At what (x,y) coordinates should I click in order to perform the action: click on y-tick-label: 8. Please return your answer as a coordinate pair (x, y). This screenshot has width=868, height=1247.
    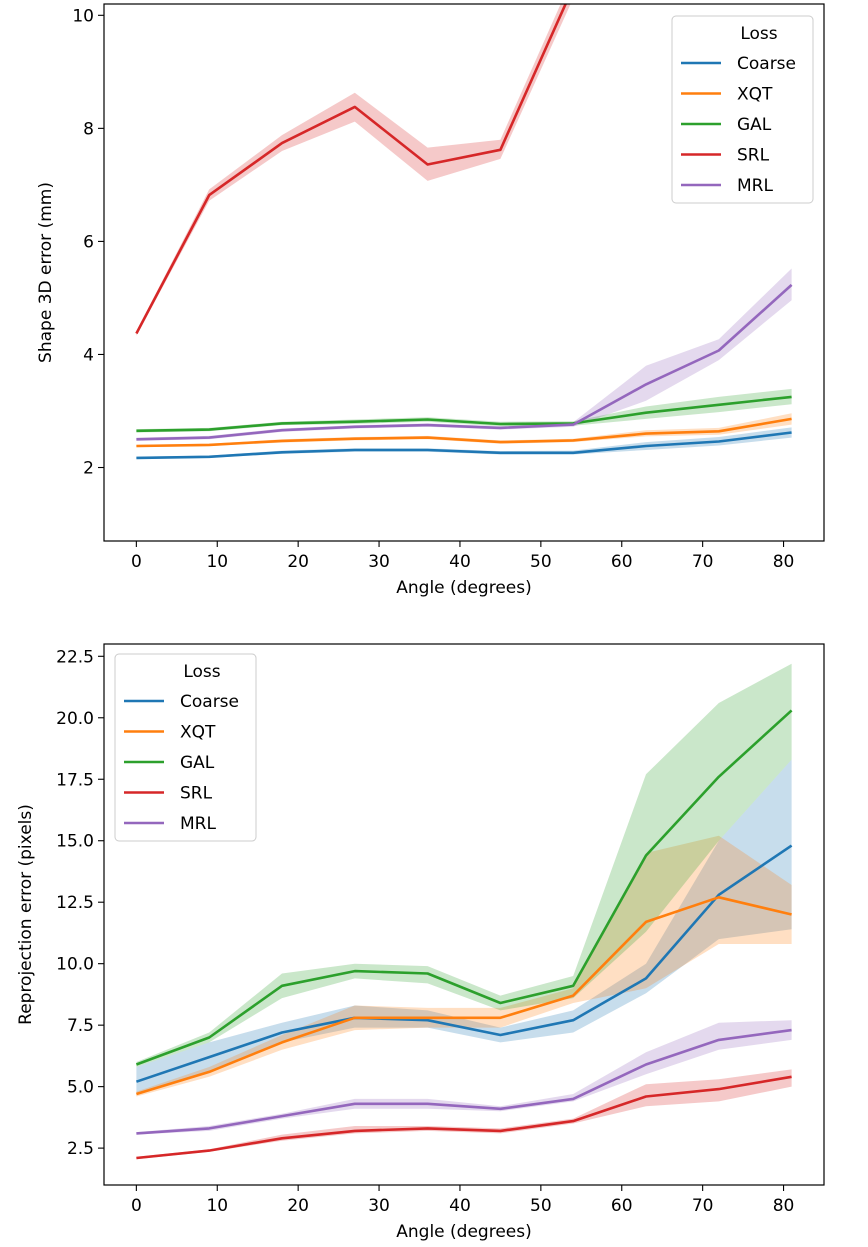
    Looking at the image, I should click on (88, 129).